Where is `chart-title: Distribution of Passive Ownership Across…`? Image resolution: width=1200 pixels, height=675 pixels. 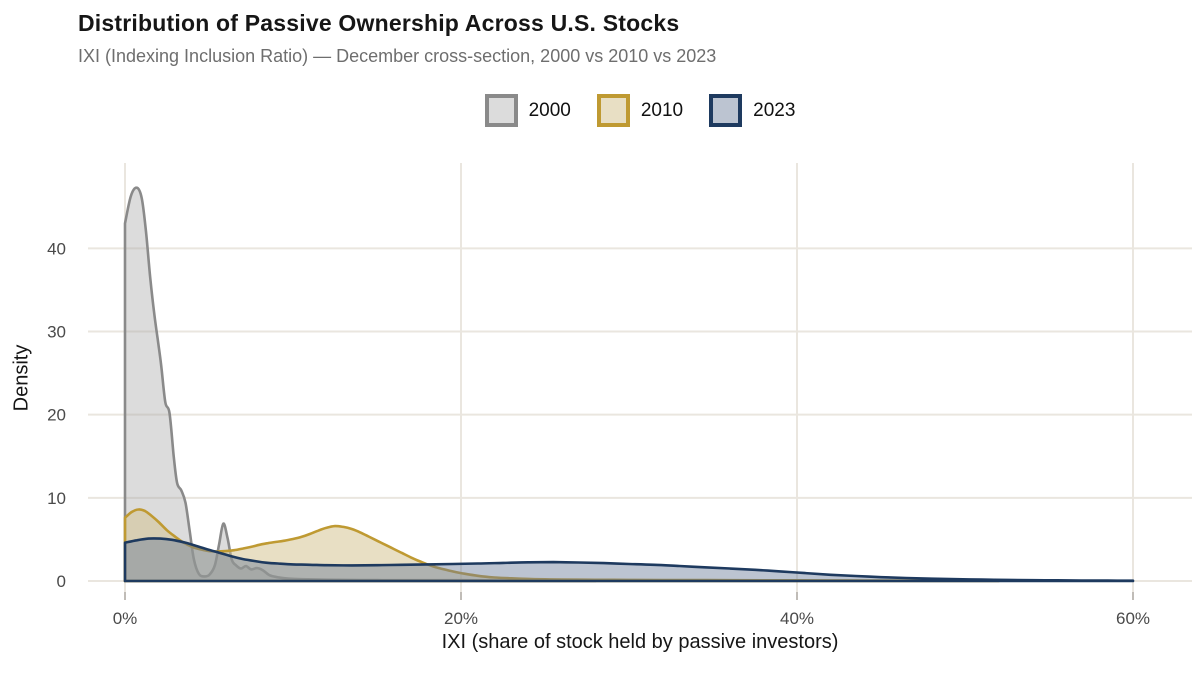
chart-title: Distribution of Passive Ownership Across… is located at coordinates (379, 23).